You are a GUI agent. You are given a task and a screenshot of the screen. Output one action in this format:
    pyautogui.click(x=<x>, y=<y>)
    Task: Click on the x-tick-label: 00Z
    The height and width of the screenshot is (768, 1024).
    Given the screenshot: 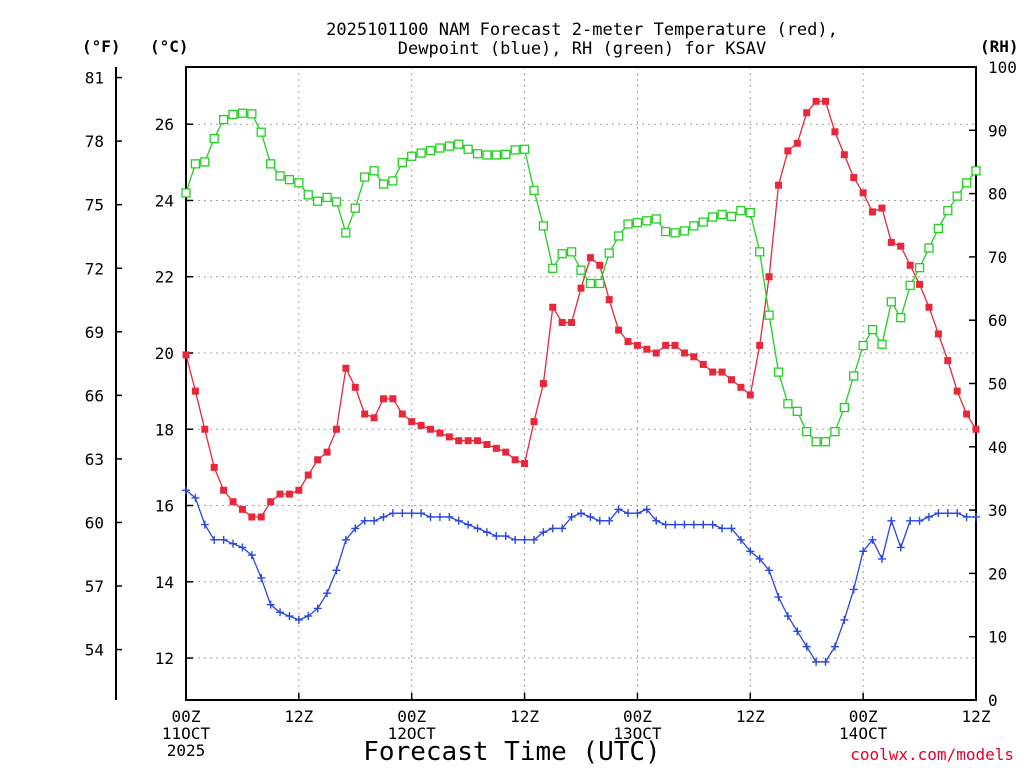 What is the action you would take?
    pyautogui.click(x=637, y=716)
    